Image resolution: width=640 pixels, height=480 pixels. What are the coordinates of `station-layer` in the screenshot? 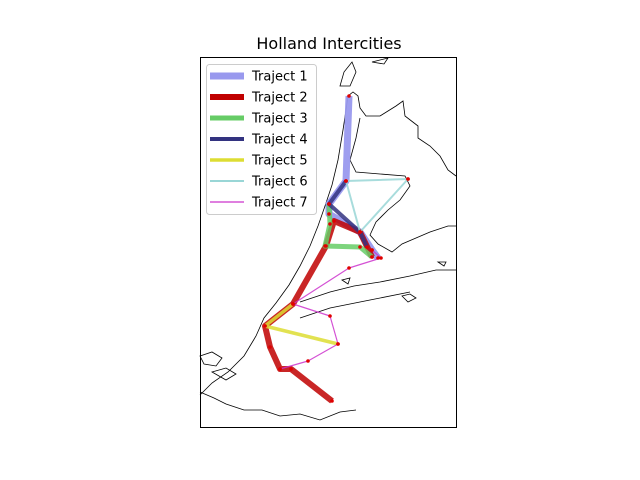 It's located at (336, 248).